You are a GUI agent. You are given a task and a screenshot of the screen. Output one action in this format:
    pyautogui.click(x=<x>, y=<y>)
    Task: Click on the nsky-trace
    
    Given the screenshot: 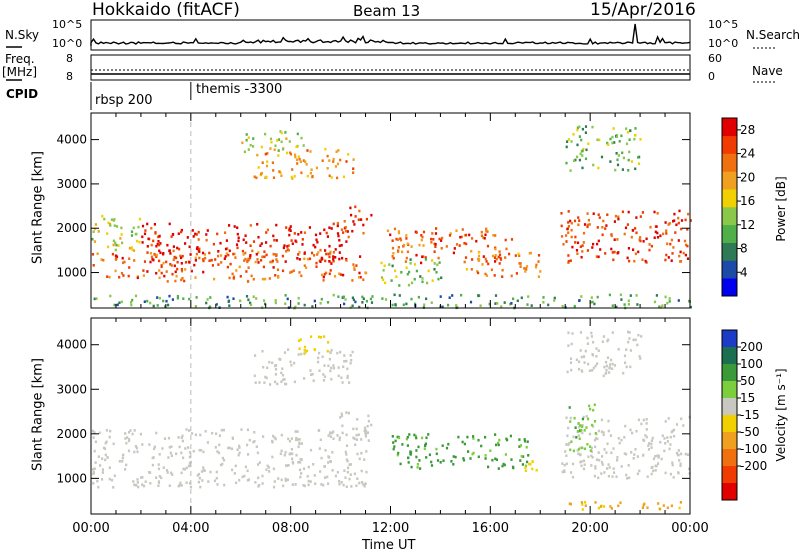 What is the action you would take?
    pyautogui.click(x=390, y=34)
    